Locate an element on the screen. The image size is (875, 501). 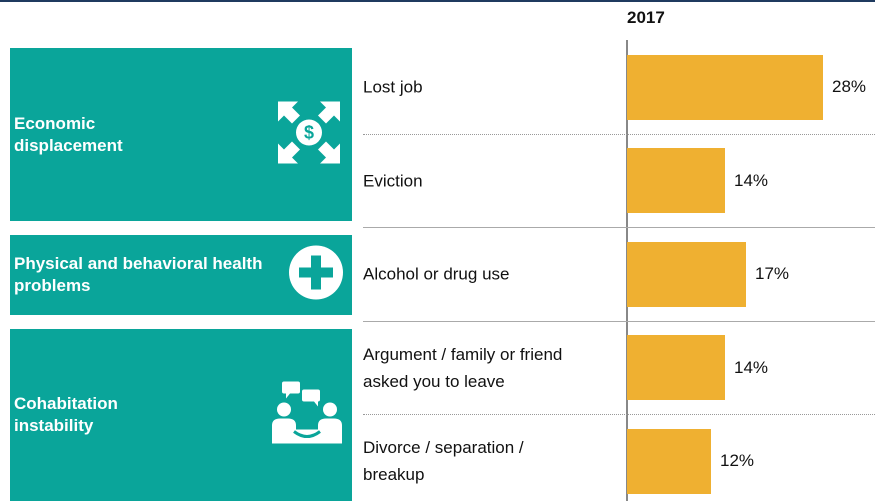
category-label: Eviction is located at coordinates (393, 180).